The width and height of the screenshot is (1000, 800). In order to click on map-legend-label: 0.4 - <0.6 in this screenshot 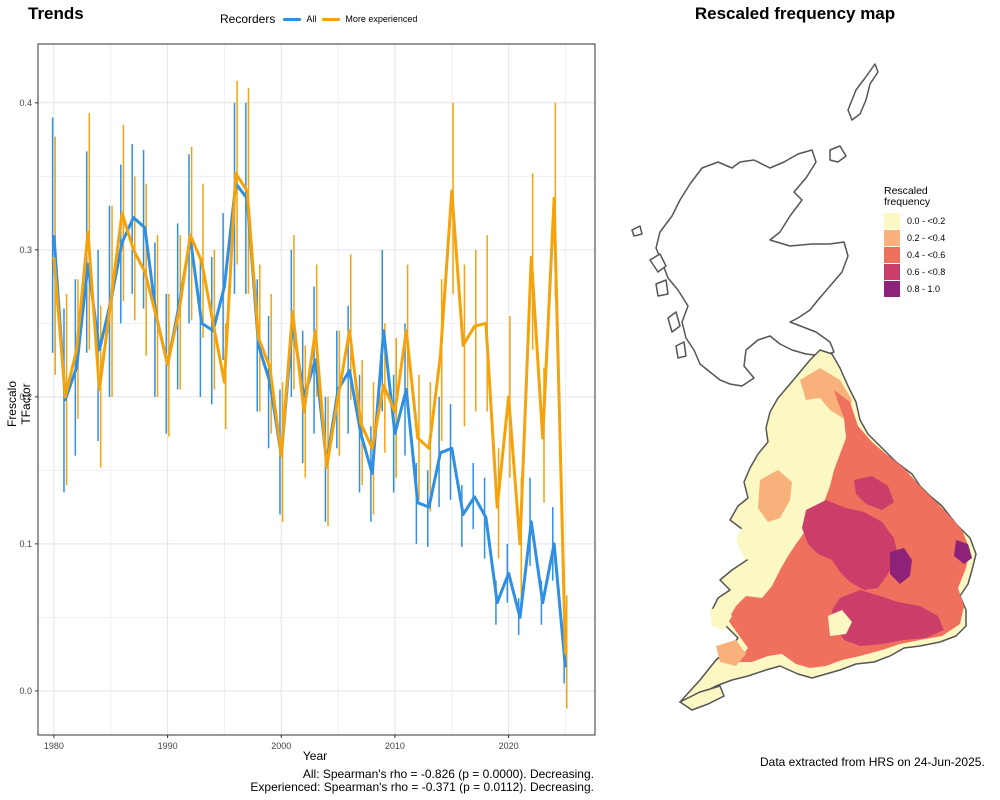, I will do `click(926, 254)`.